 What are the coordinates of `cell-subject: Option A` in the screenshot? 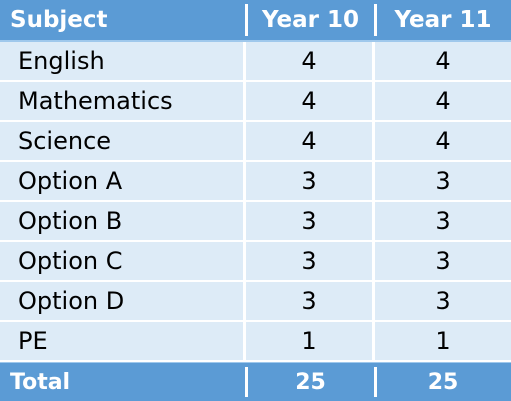 It's located at (123, 181).